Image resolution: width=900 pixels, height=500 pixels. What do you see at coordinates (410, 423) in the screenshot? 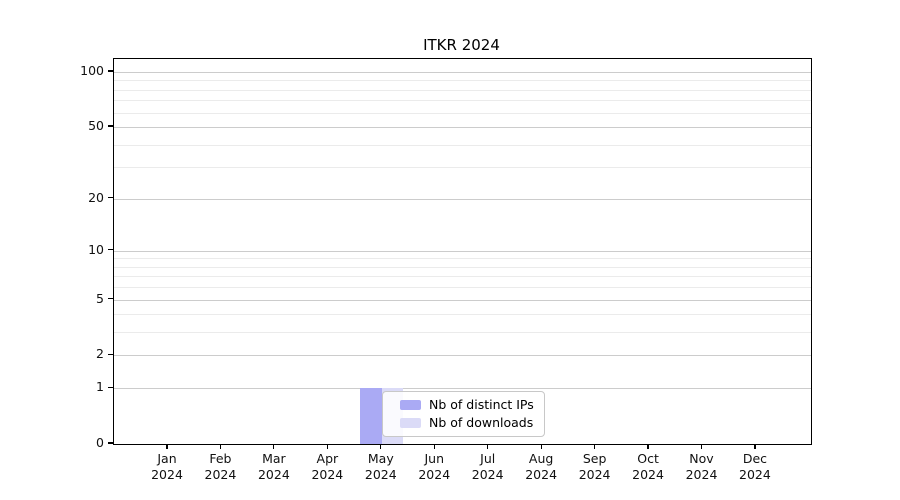
I see `legend-swatch-downloads` at bounding box center [410, 423].